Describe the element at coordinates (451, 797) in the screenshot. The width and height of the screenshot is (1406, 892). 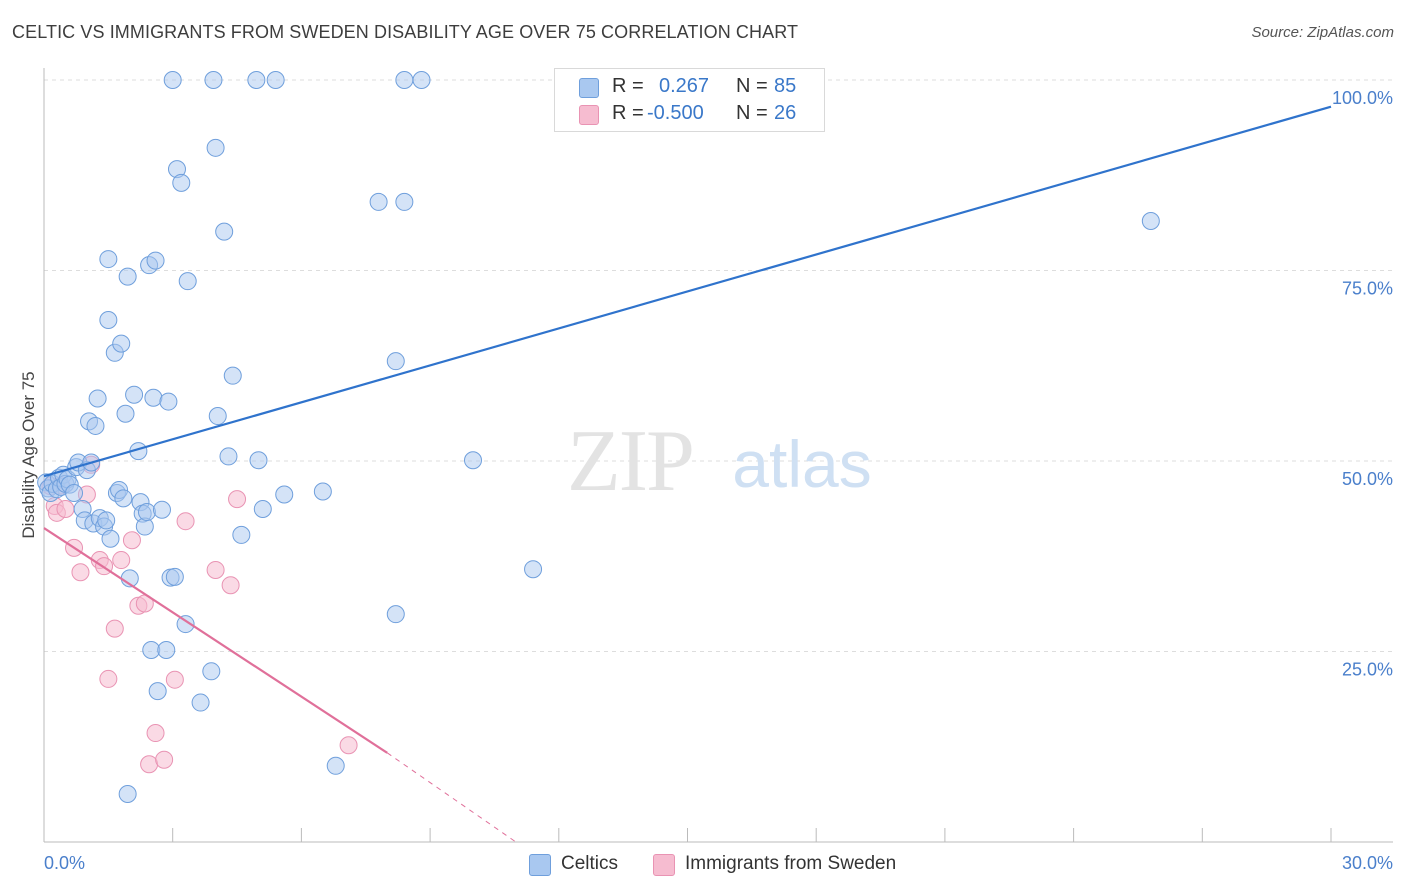
I see `sweden-trend-extension` at that location.